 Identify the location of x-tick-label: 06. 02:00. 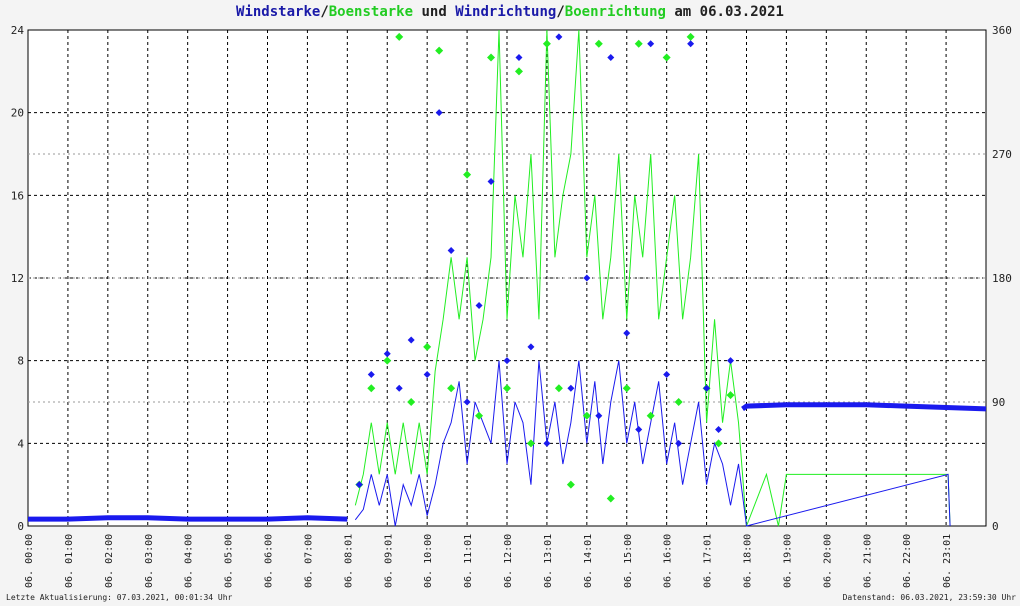
(109, 561).